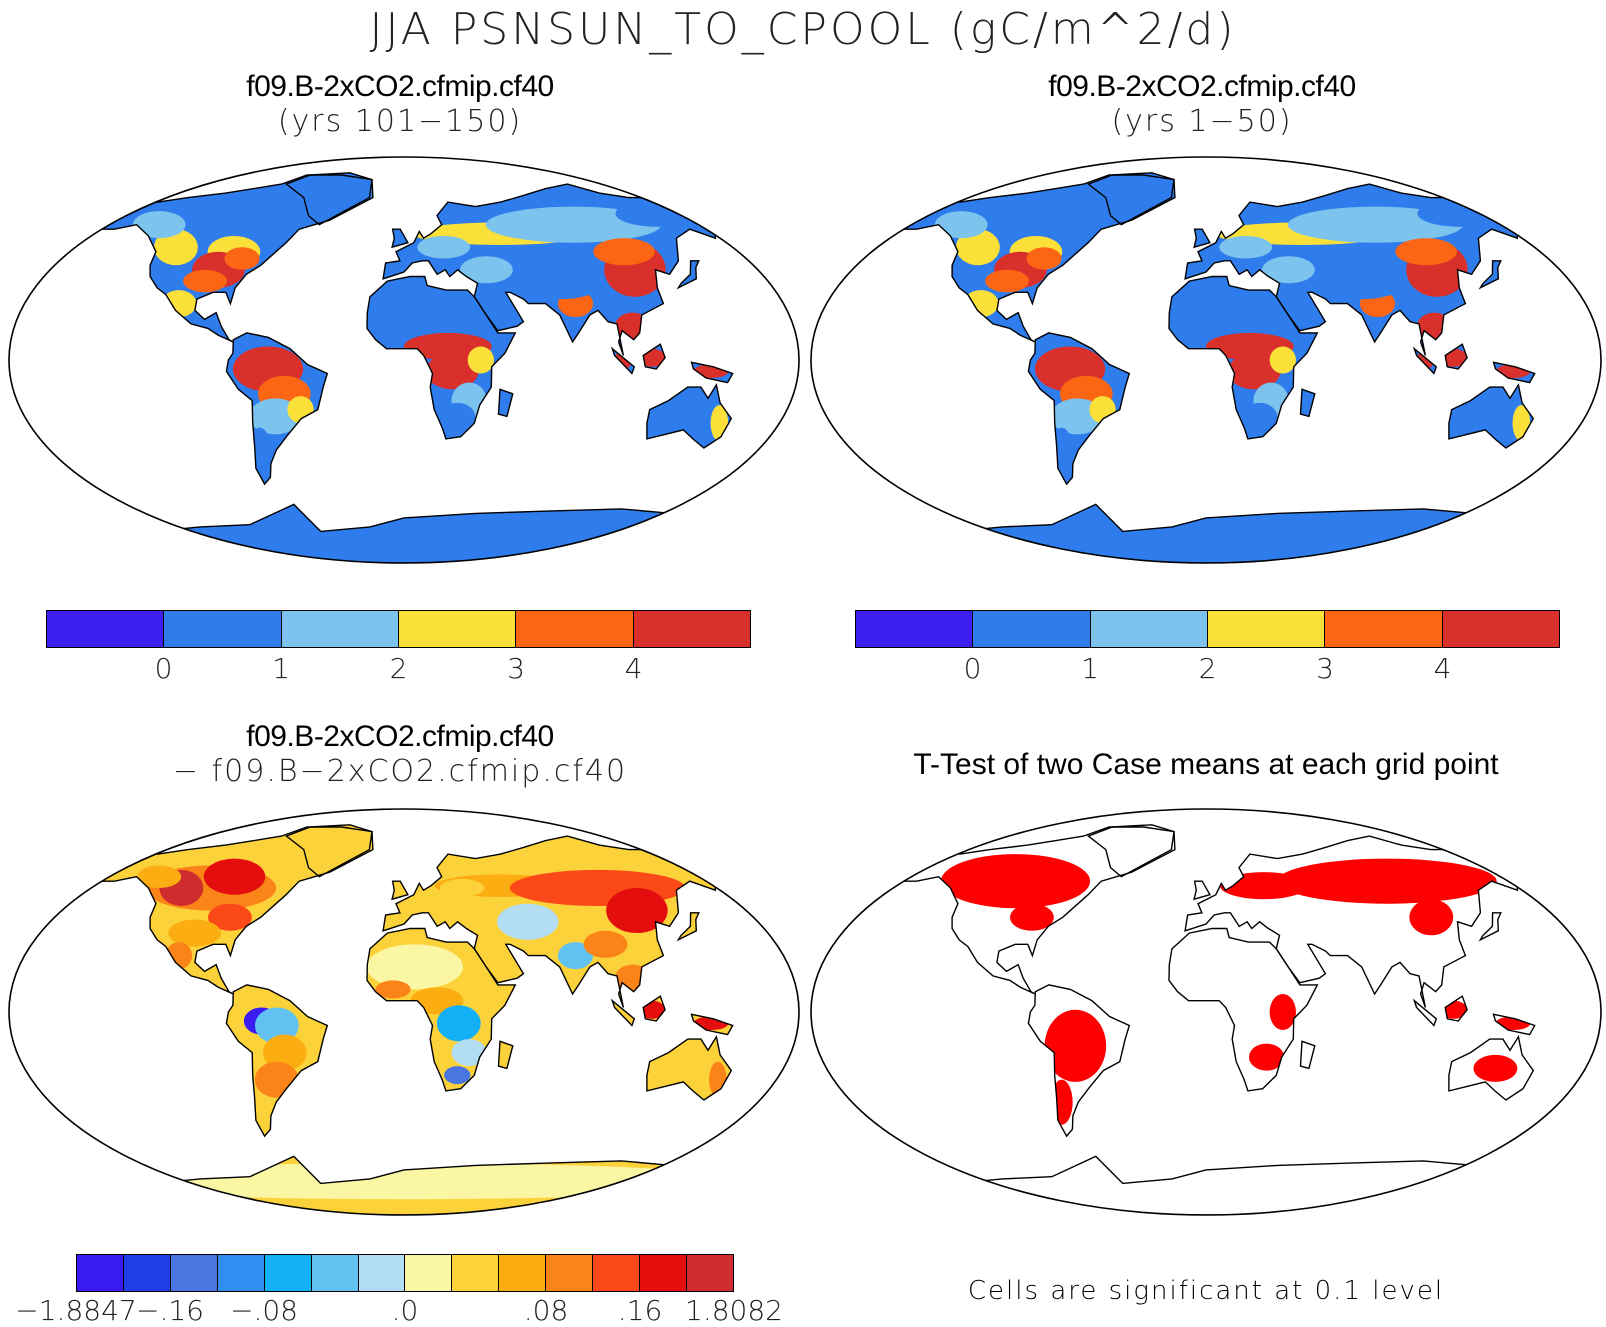 The image size is (1606, 1327). I want to click on significance-note: Cells are significant at 0.1 level, so click(1206, 1291).